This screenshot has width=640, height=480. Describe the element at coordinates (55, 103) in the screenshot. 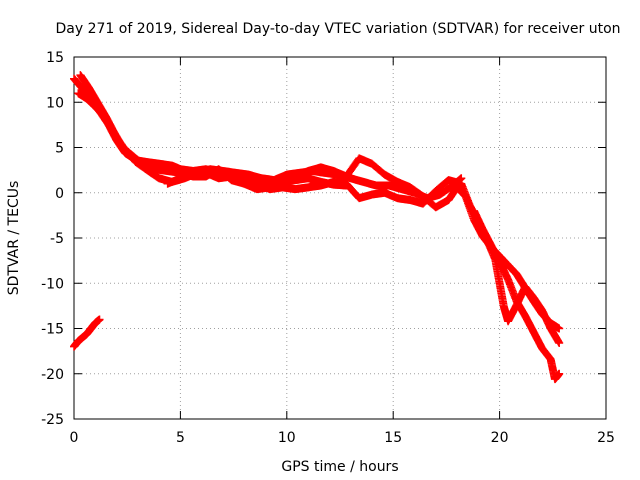

I see `y-tick-label: 10` at that location.